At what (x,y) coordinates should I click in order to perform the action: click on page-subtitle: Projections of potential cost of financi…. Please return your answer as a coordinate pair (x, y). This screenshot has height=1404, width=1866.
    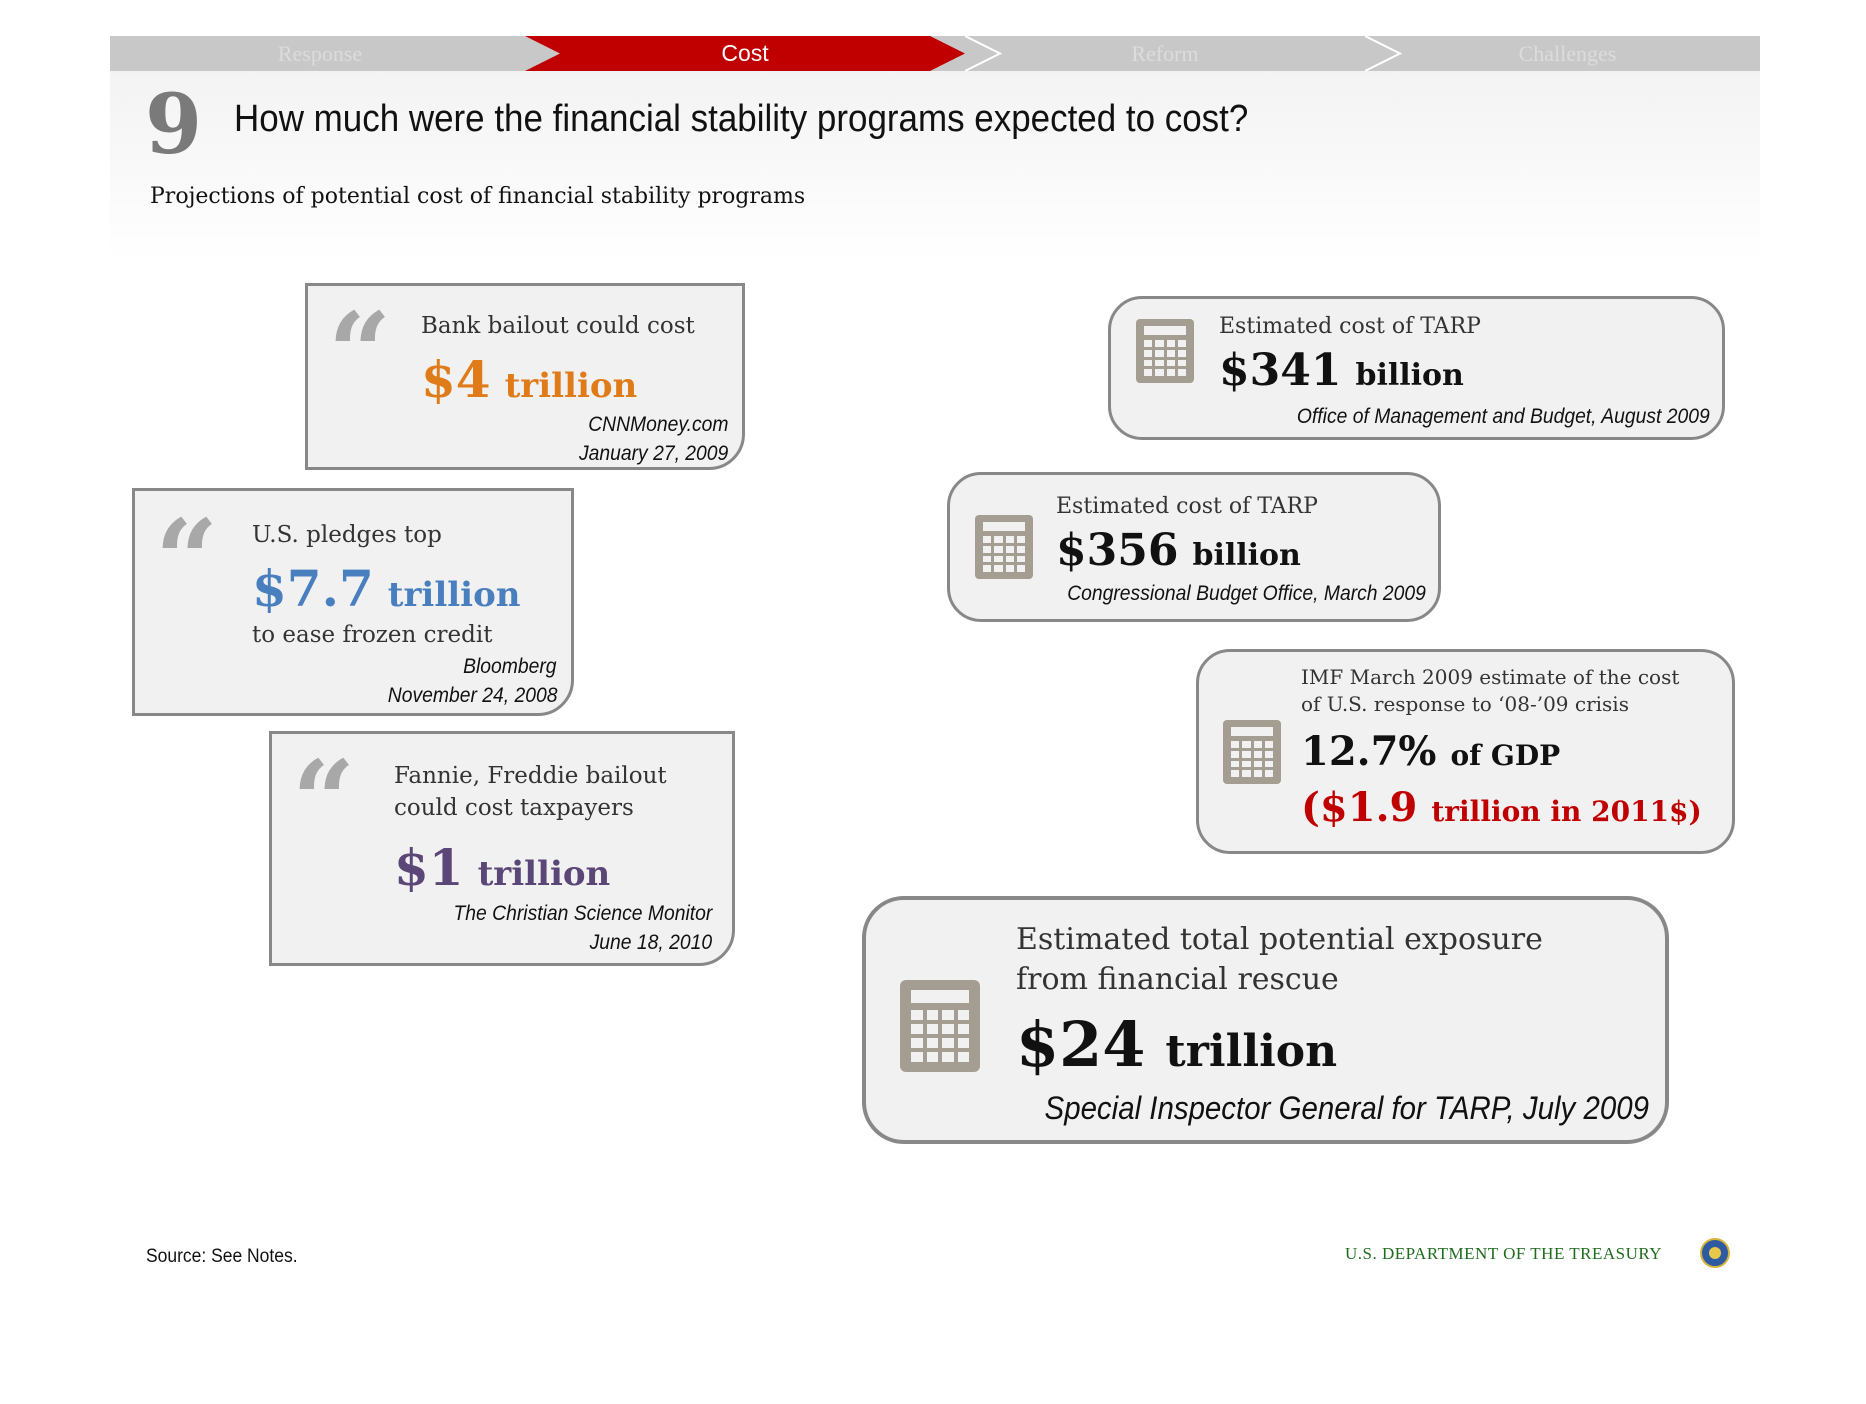
    Looking at the image, I should click on (478, 196).